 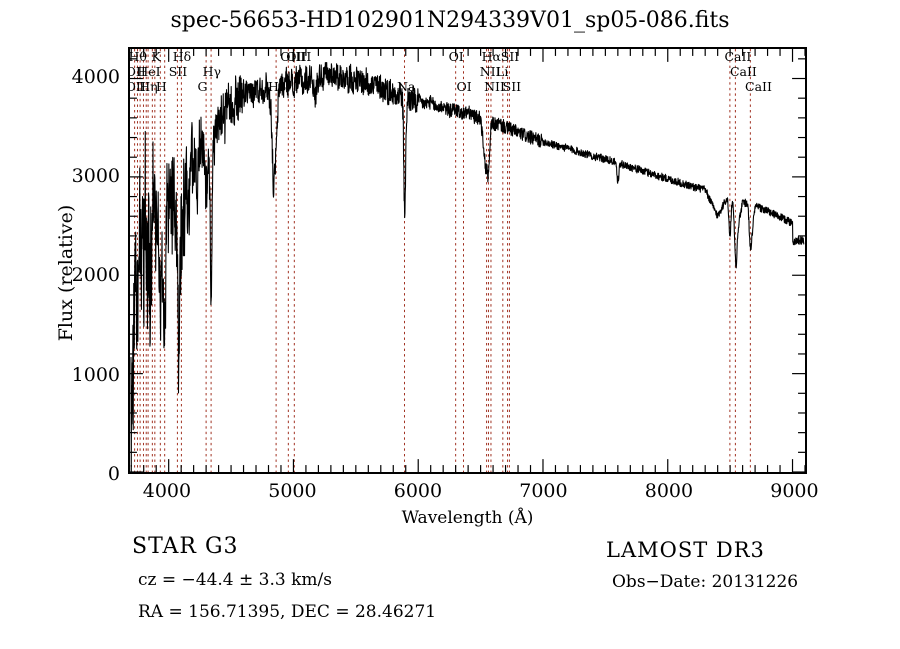 I want to click on x-tick-label: 5000, so click(x=292, y=491).